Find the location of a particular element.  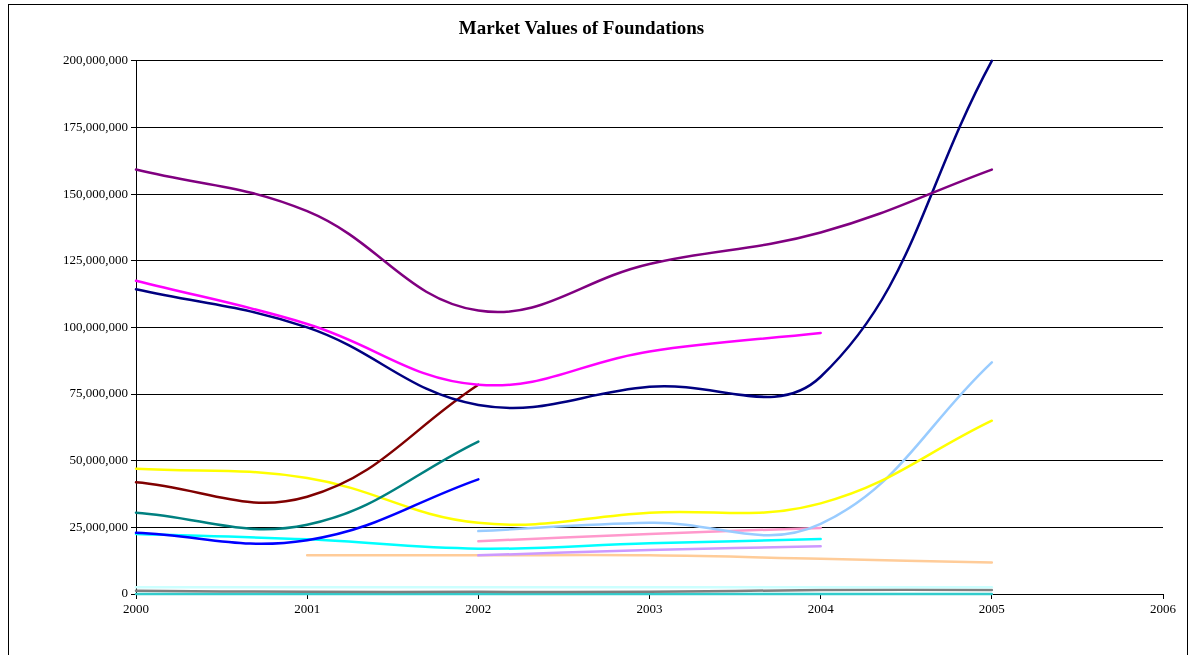

x-tick-label: 2001 is located at coordinates (307, 609).